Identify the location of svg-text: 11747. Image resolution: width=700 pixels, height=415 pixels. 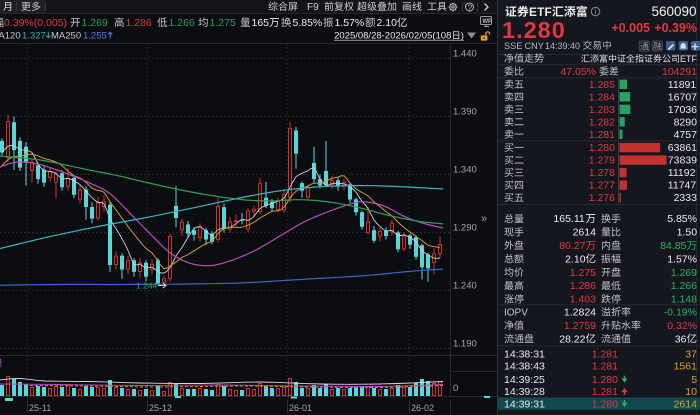
(682, 186).